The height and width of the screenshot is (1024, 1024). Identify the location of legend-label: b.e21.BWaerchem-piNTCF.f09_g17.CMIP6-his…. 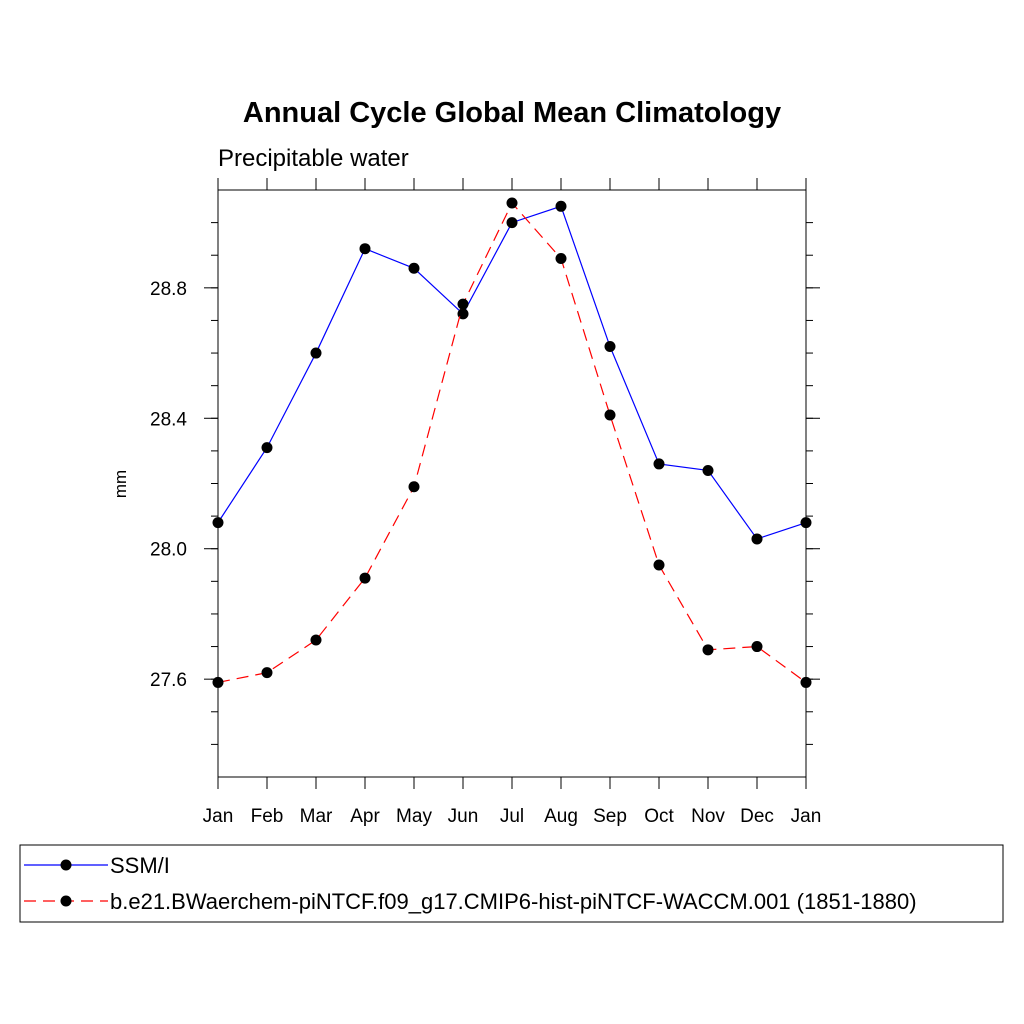
(513, 901).